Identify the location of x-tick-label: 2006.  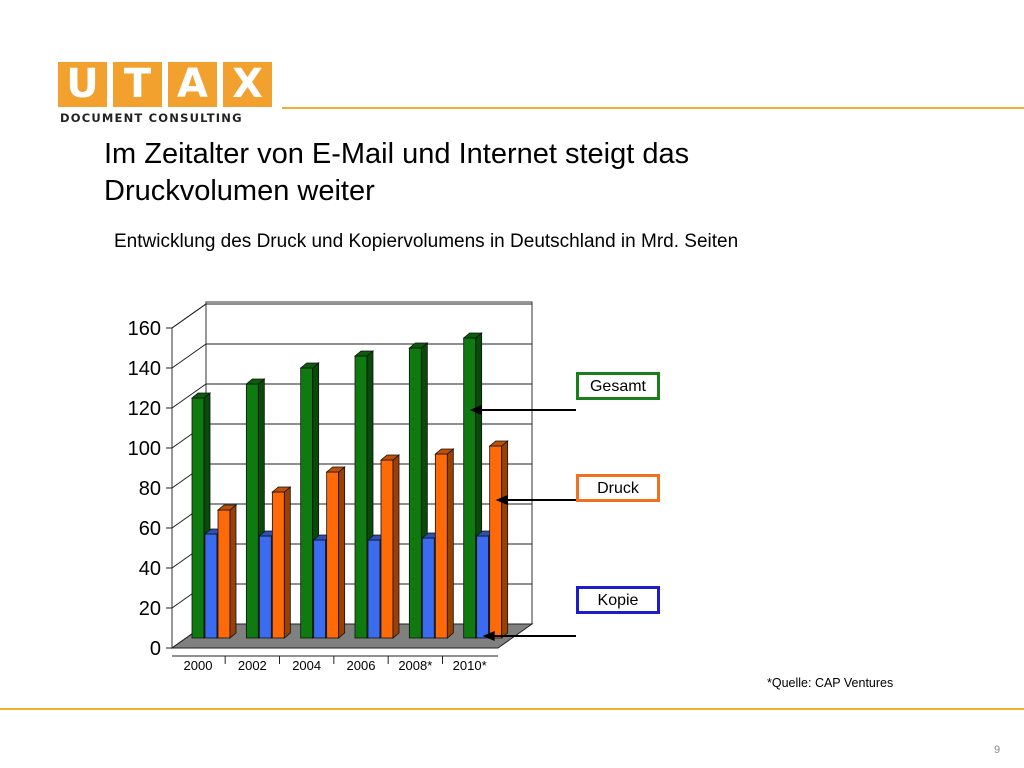
(361, 665).